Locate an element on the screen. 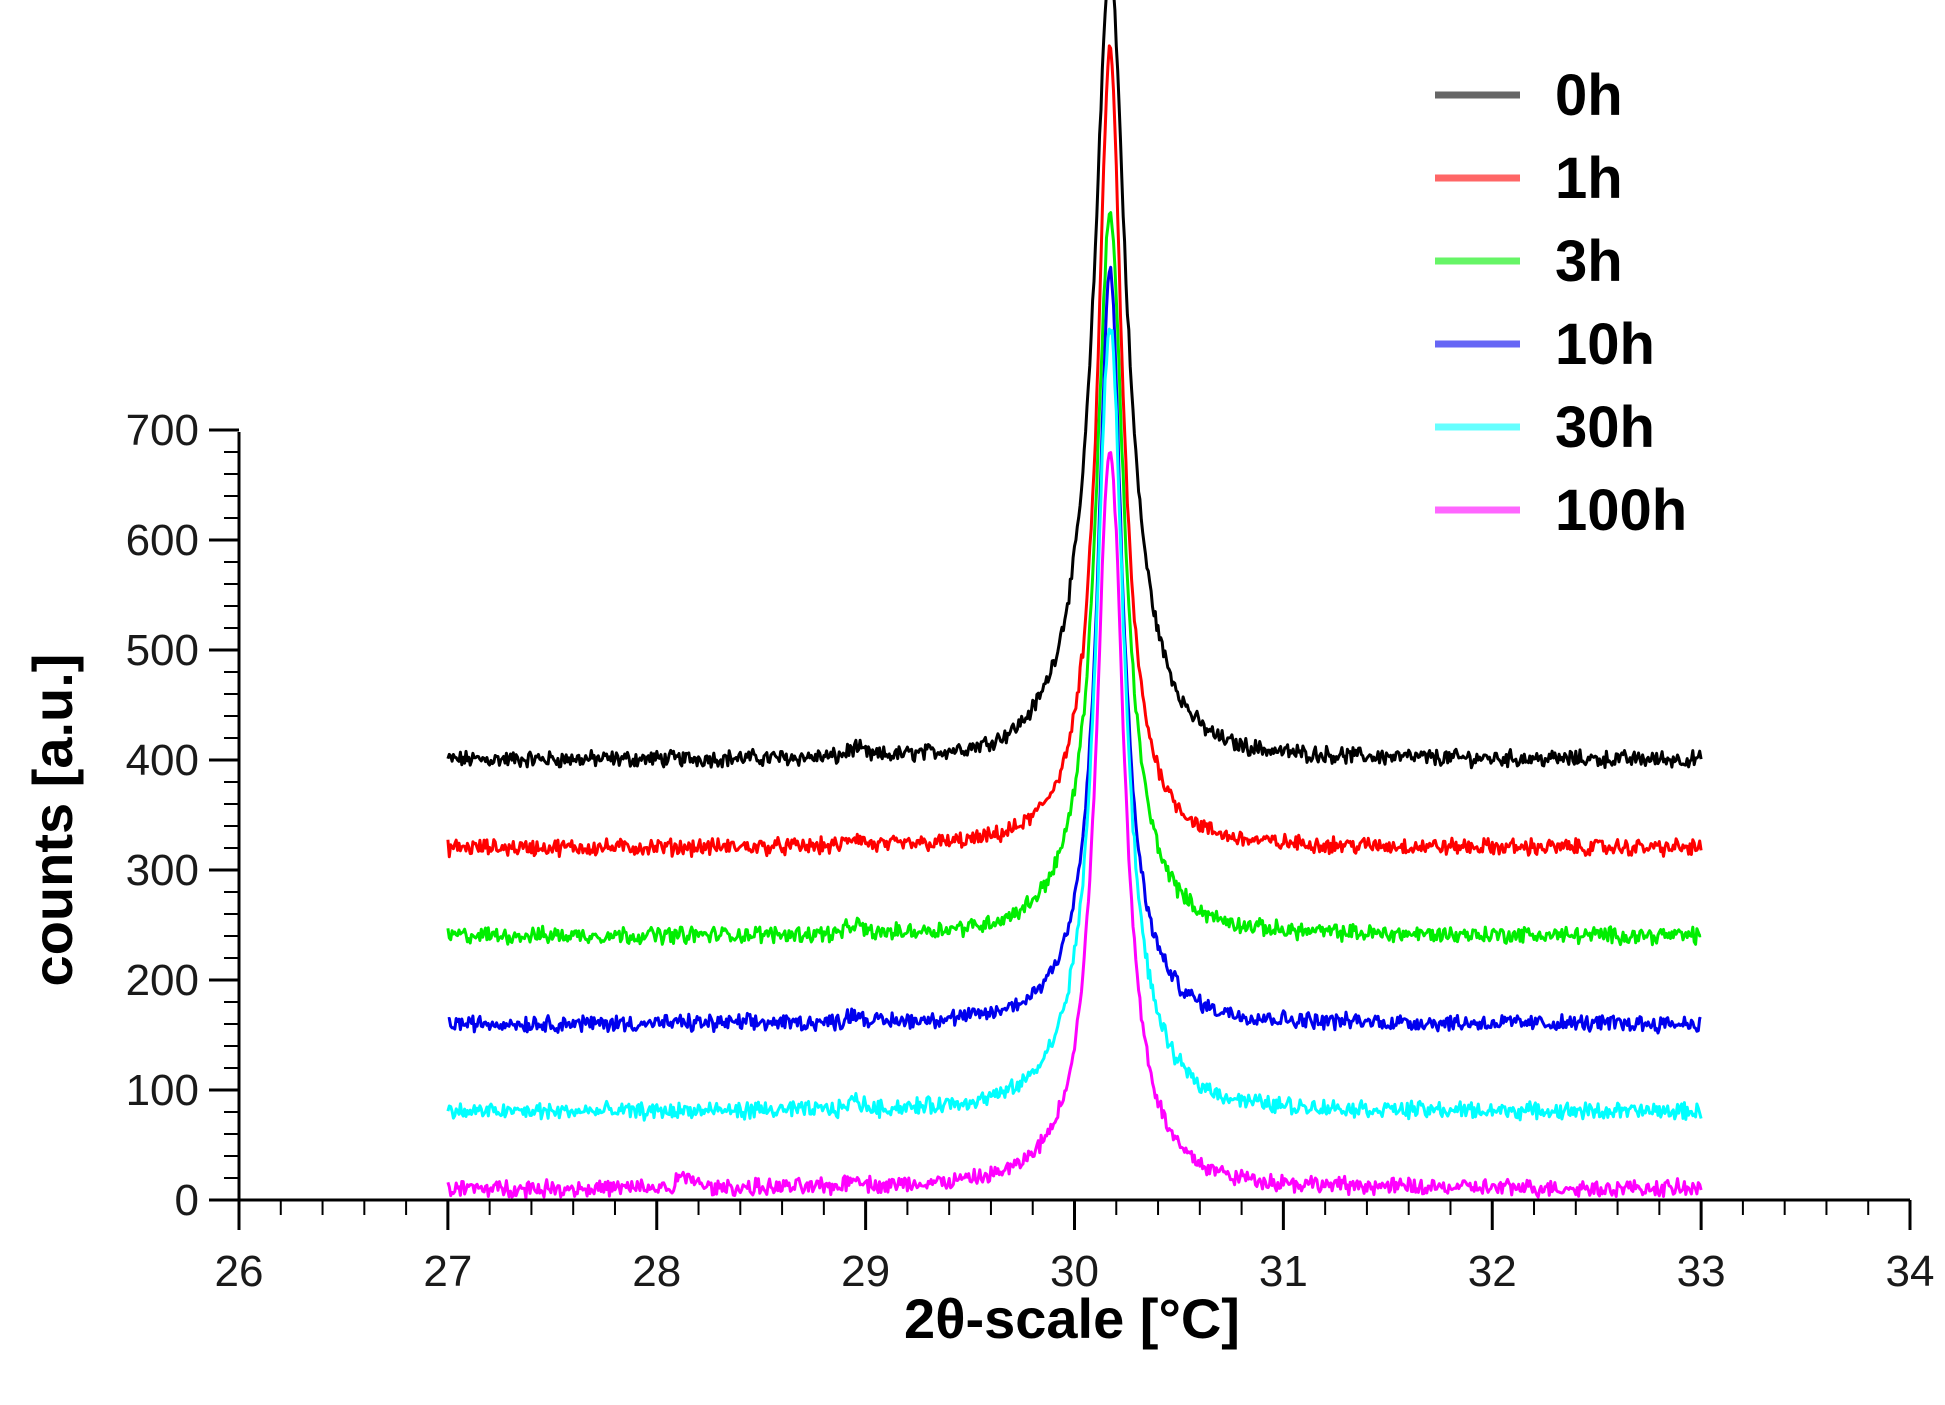 This screenshot has width=1945, height=1405. legend-label-30h: 30h is located at coordinates (1605, 427).